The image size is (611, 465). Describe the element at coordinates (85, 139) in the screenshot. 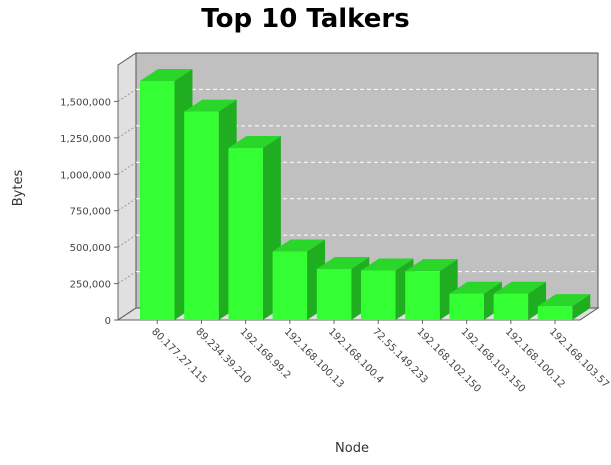

I see `y-tick-label: 1,250,000` at that location.